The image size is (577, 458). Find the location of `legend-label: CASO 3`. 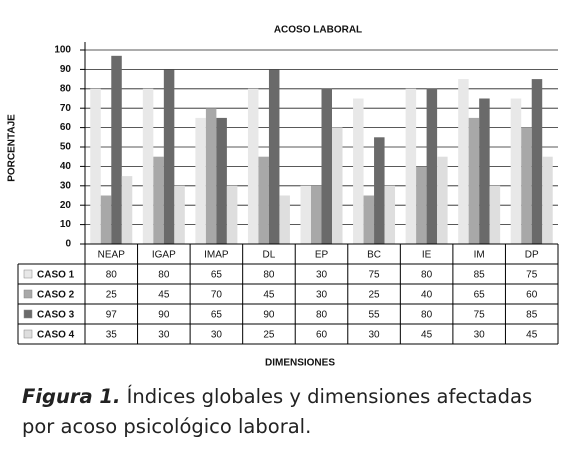

legend-label: CASO 3 is located at coordinates (56, 315).